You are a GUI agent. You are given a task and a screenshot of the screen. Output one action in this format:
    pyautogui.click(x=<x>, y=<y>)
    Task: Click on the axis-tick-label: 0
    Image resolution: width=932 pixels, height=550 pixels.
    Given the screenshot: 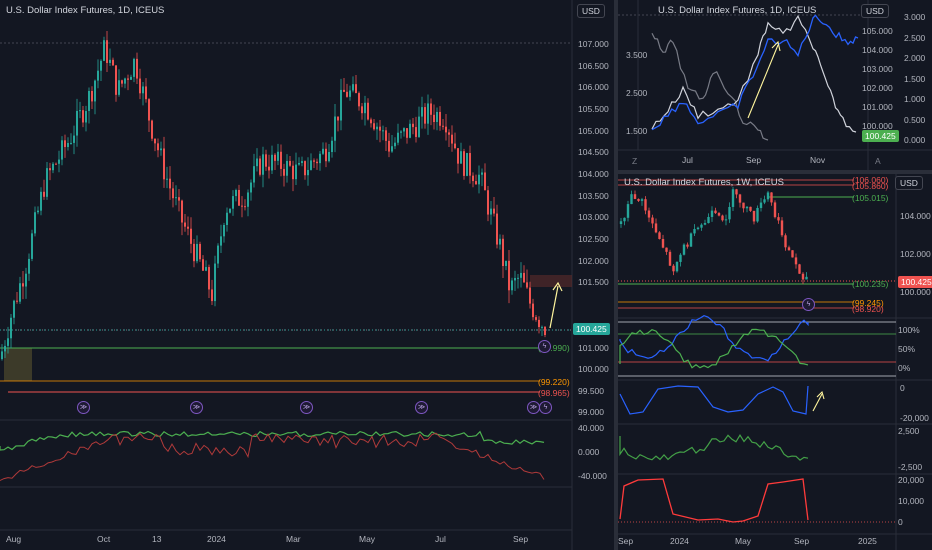 What is the action you would take?
    pyautogui.click(x=900, y=522)
    